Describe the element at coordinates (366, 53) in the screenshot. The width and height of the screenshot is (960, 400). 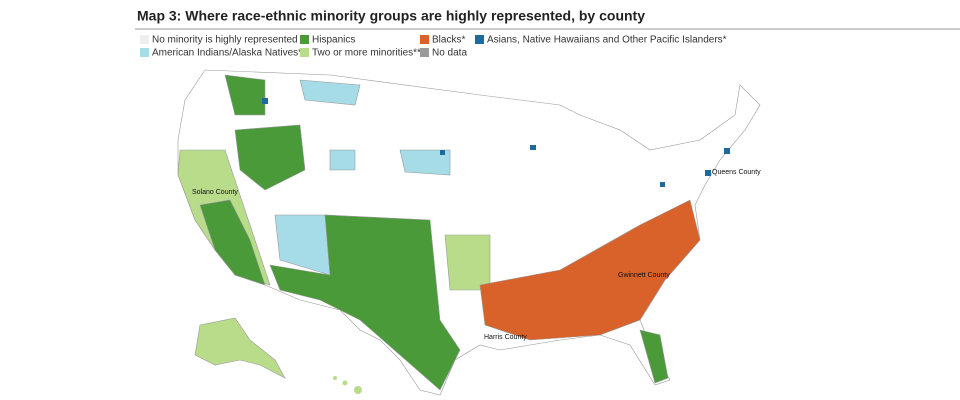
I see `legend-label: Two or more minorities**` at that location.